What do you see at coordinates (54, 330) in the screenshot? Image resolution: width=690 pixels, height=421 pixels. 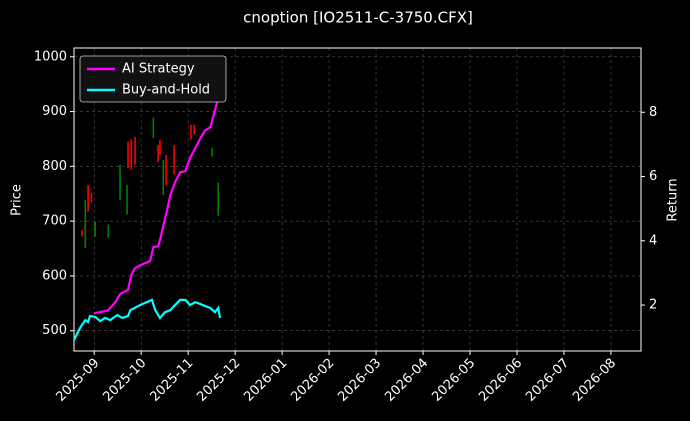 I see `y-tick-label: 500` at bounding box center [54, 330].